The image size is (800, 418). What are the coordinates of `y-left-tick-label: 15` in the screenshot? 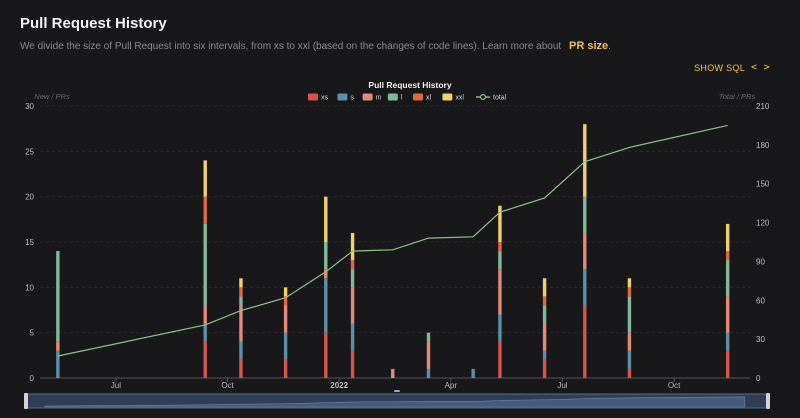 It's located at (29, 242).